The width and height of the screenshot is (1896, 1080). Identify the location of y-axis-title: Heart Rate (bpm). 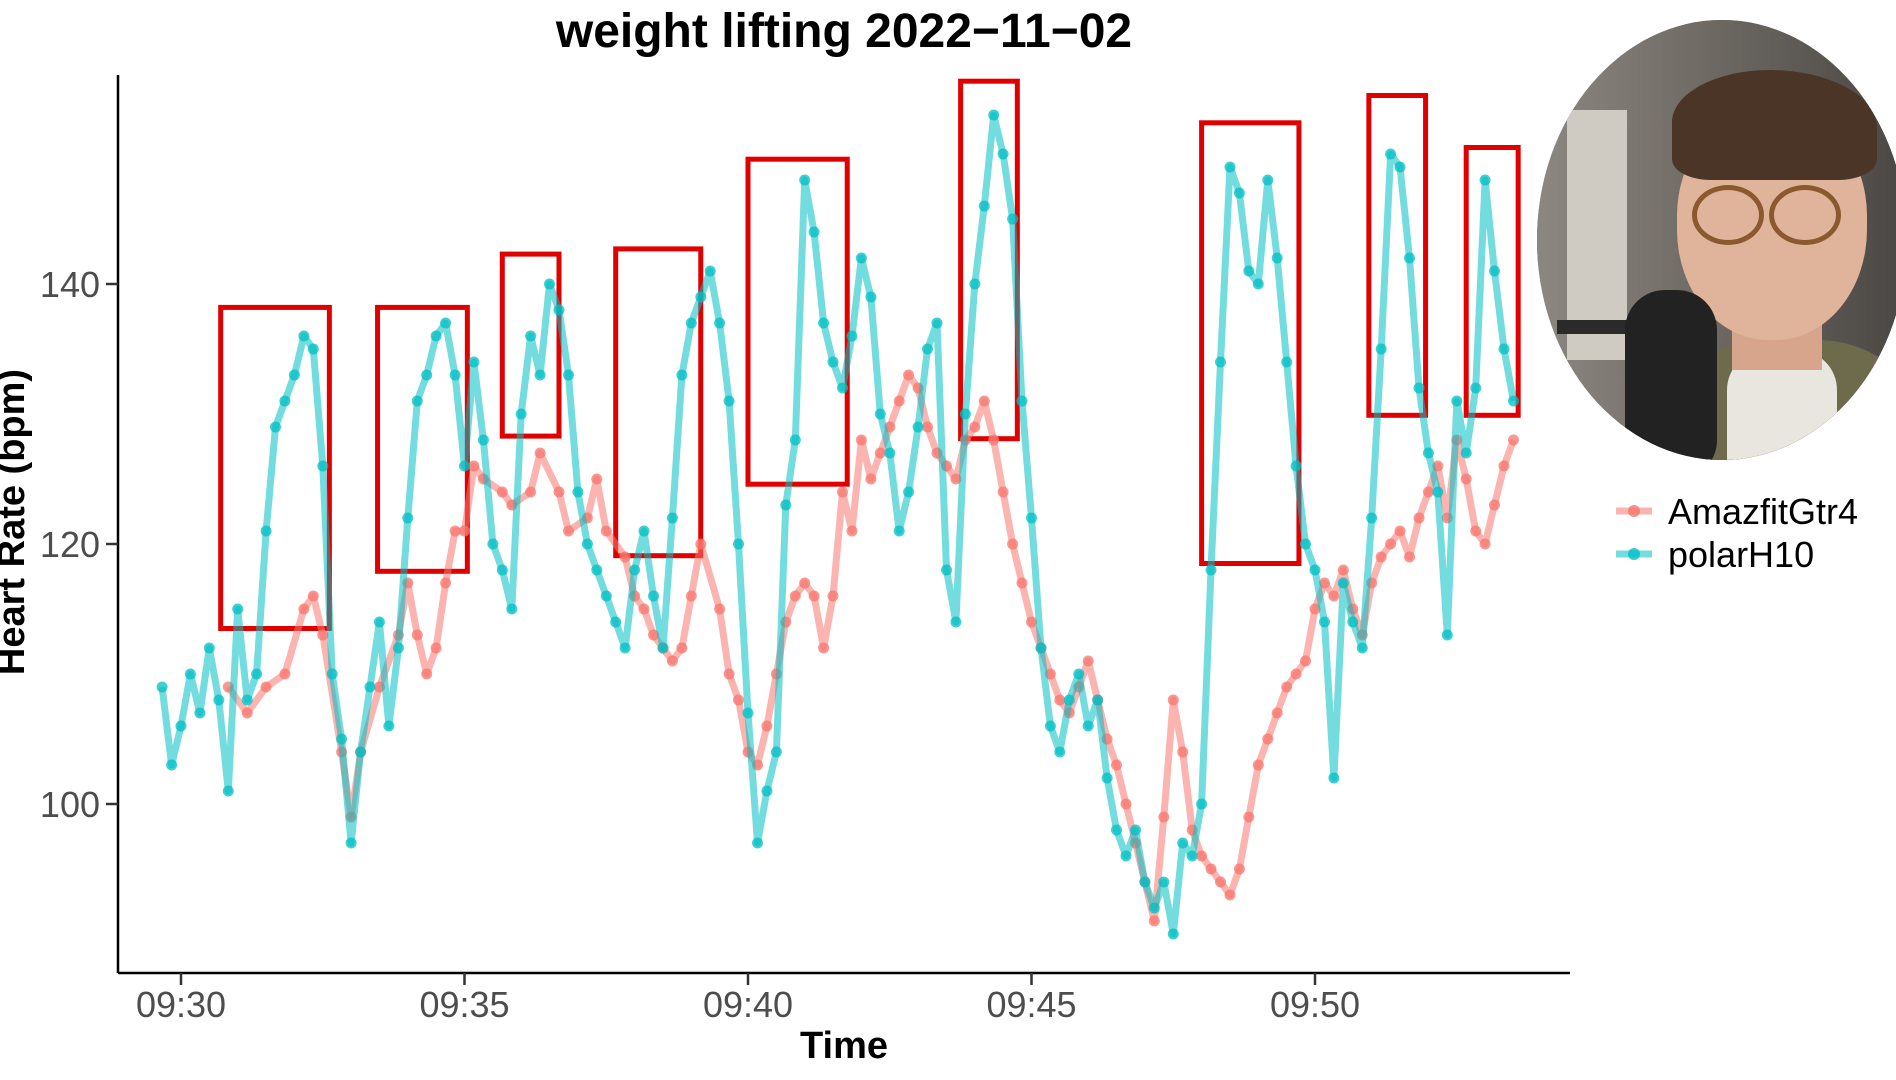
(16, 522).